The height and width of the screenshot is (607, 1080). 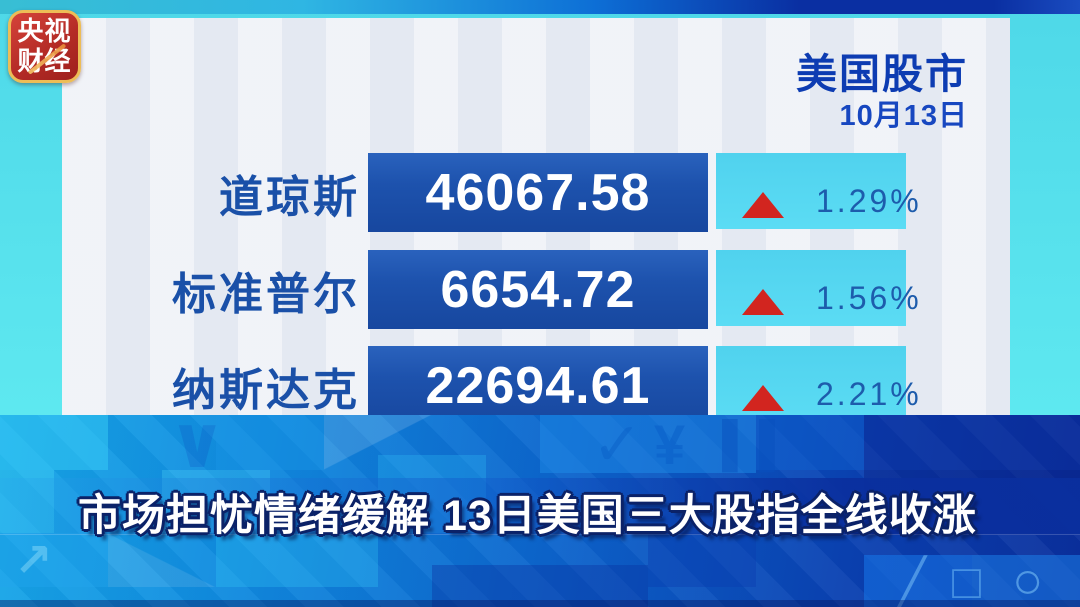 I want to click on index-row-dow: 道琼斯 46067.58 1.29%, so click(x=536, y=192).